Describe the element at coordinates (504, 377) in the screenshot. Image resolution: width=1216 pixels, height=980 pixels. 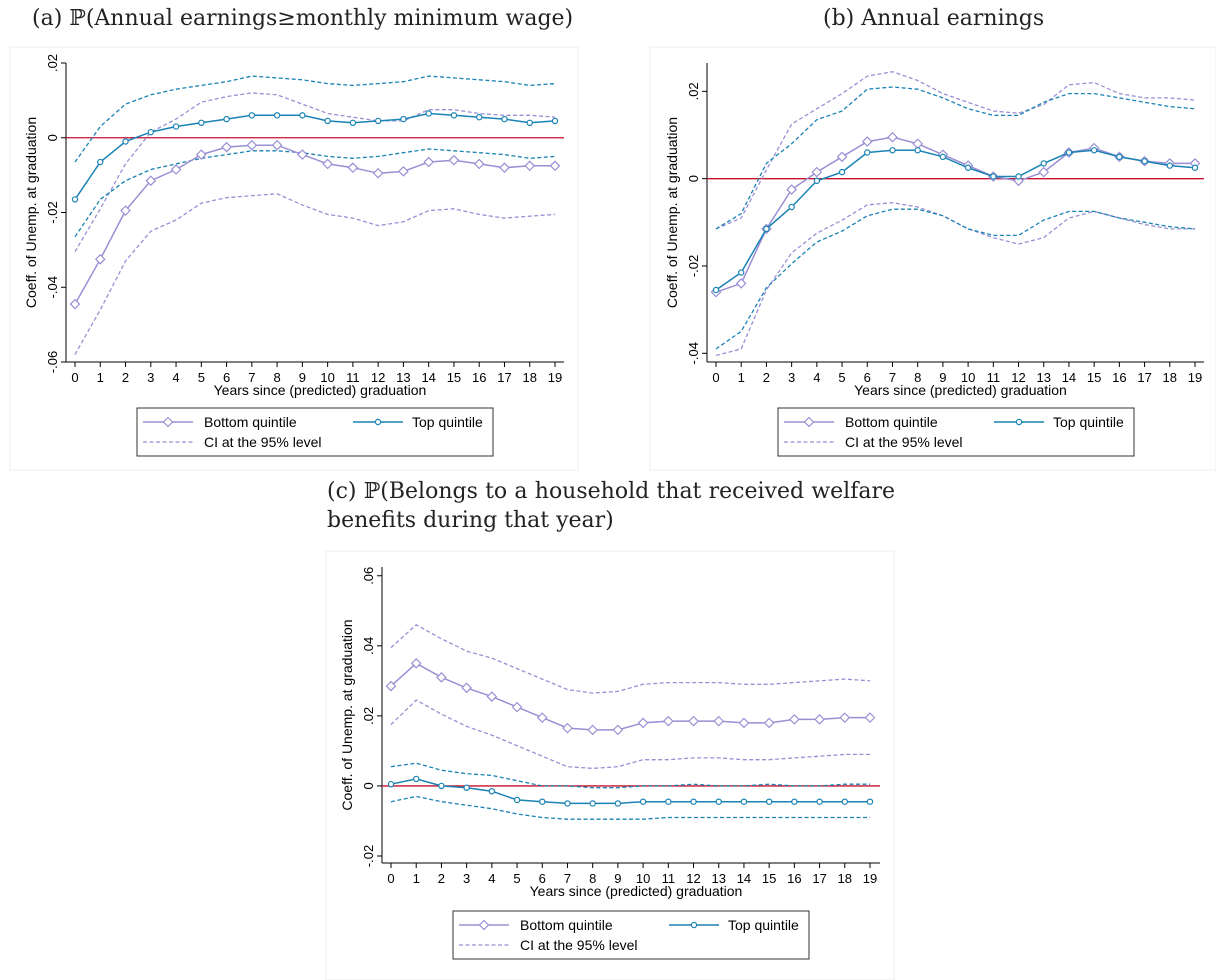
I see `x-tick-label: 17` at that location.